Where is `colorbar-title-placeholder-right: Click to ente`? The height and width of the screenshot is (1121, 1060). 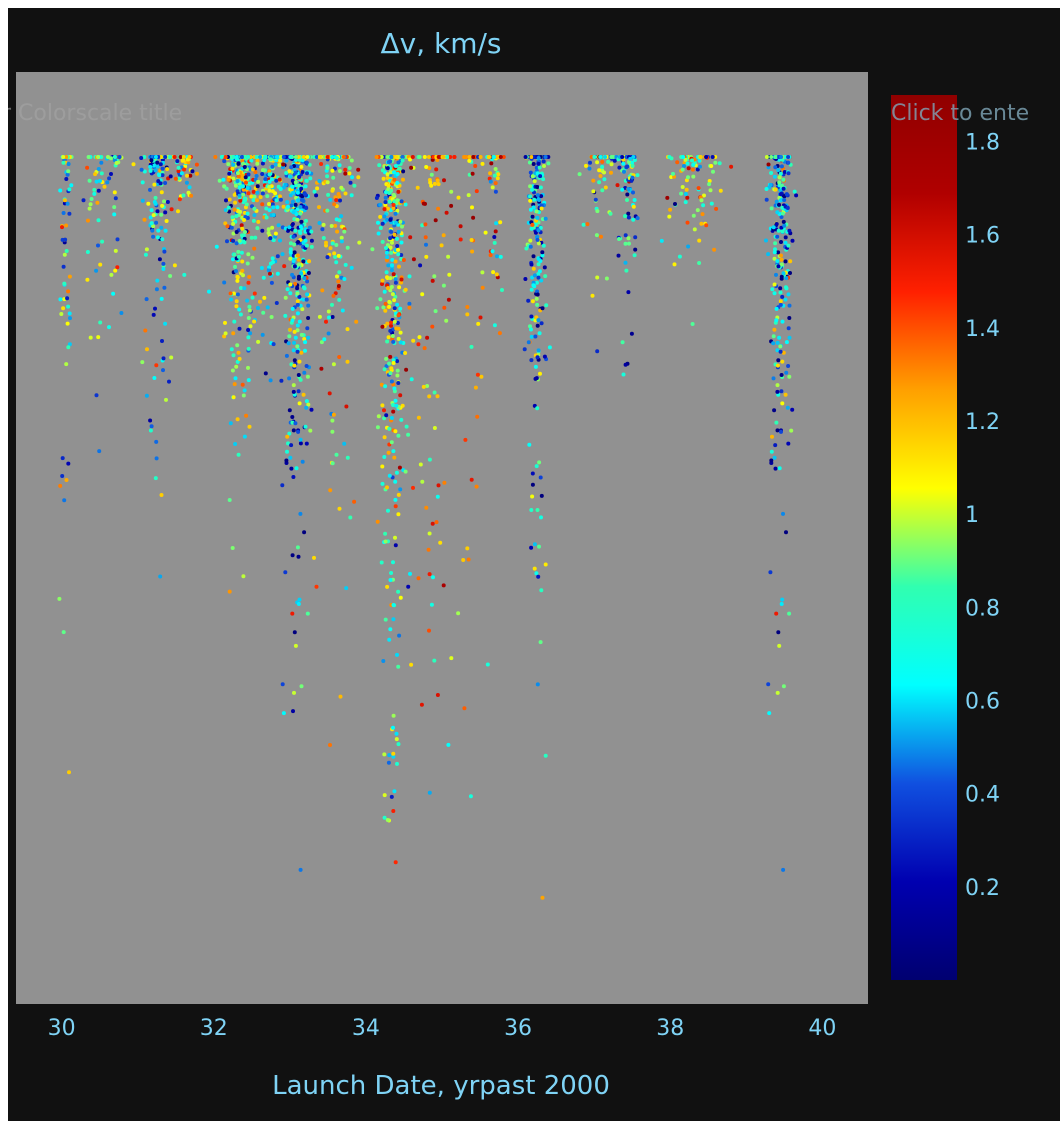 colorbar-title-placeholder-right: Click to ente is located at coordinates (960, 113).